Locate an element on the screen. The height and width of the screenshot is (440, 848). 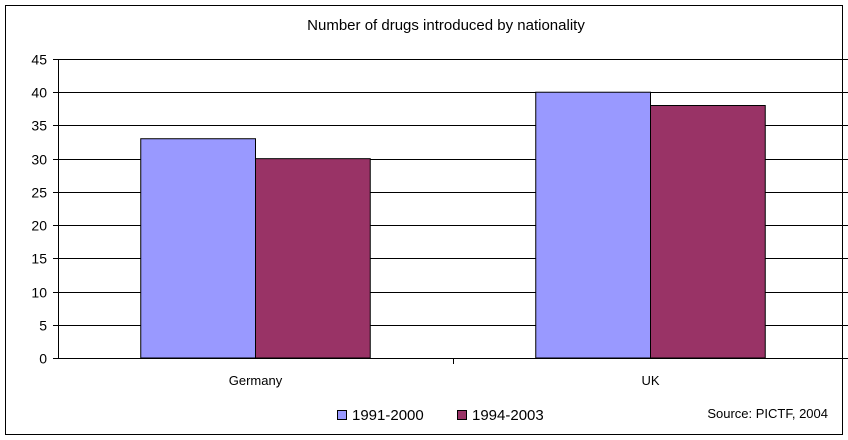
bar-germany-1991-2000 is located at coordinates (198, 248).